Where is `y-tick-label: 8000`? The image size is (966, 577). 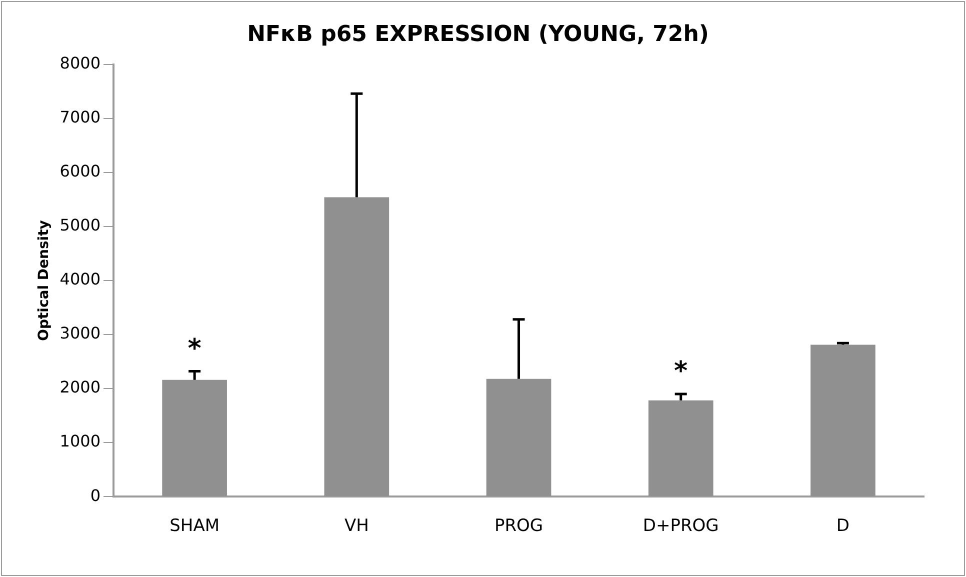 y-tick-label: 8000 is located at coordinates (80, 63).